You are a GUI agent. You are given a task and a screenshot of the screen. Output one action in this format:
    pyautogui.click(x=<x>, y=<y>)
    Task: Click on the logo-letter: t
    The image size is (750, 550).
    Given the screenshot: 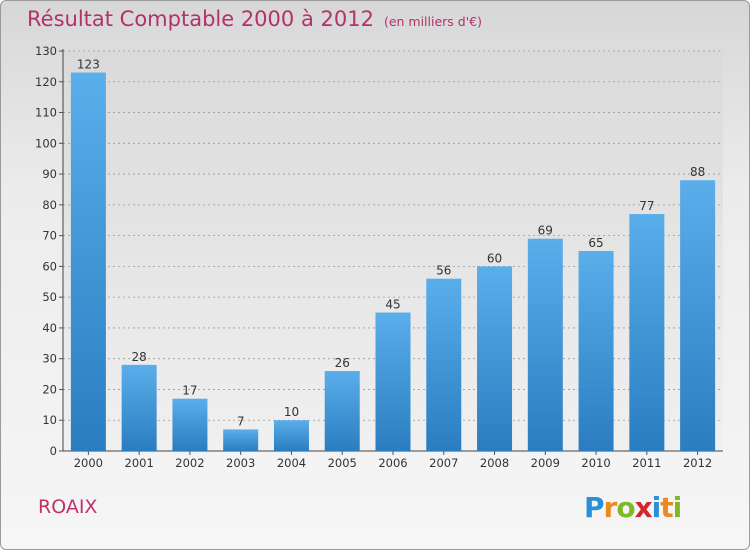 What is the action you would take?
    pyautogui.click(x=666, y=507)
    